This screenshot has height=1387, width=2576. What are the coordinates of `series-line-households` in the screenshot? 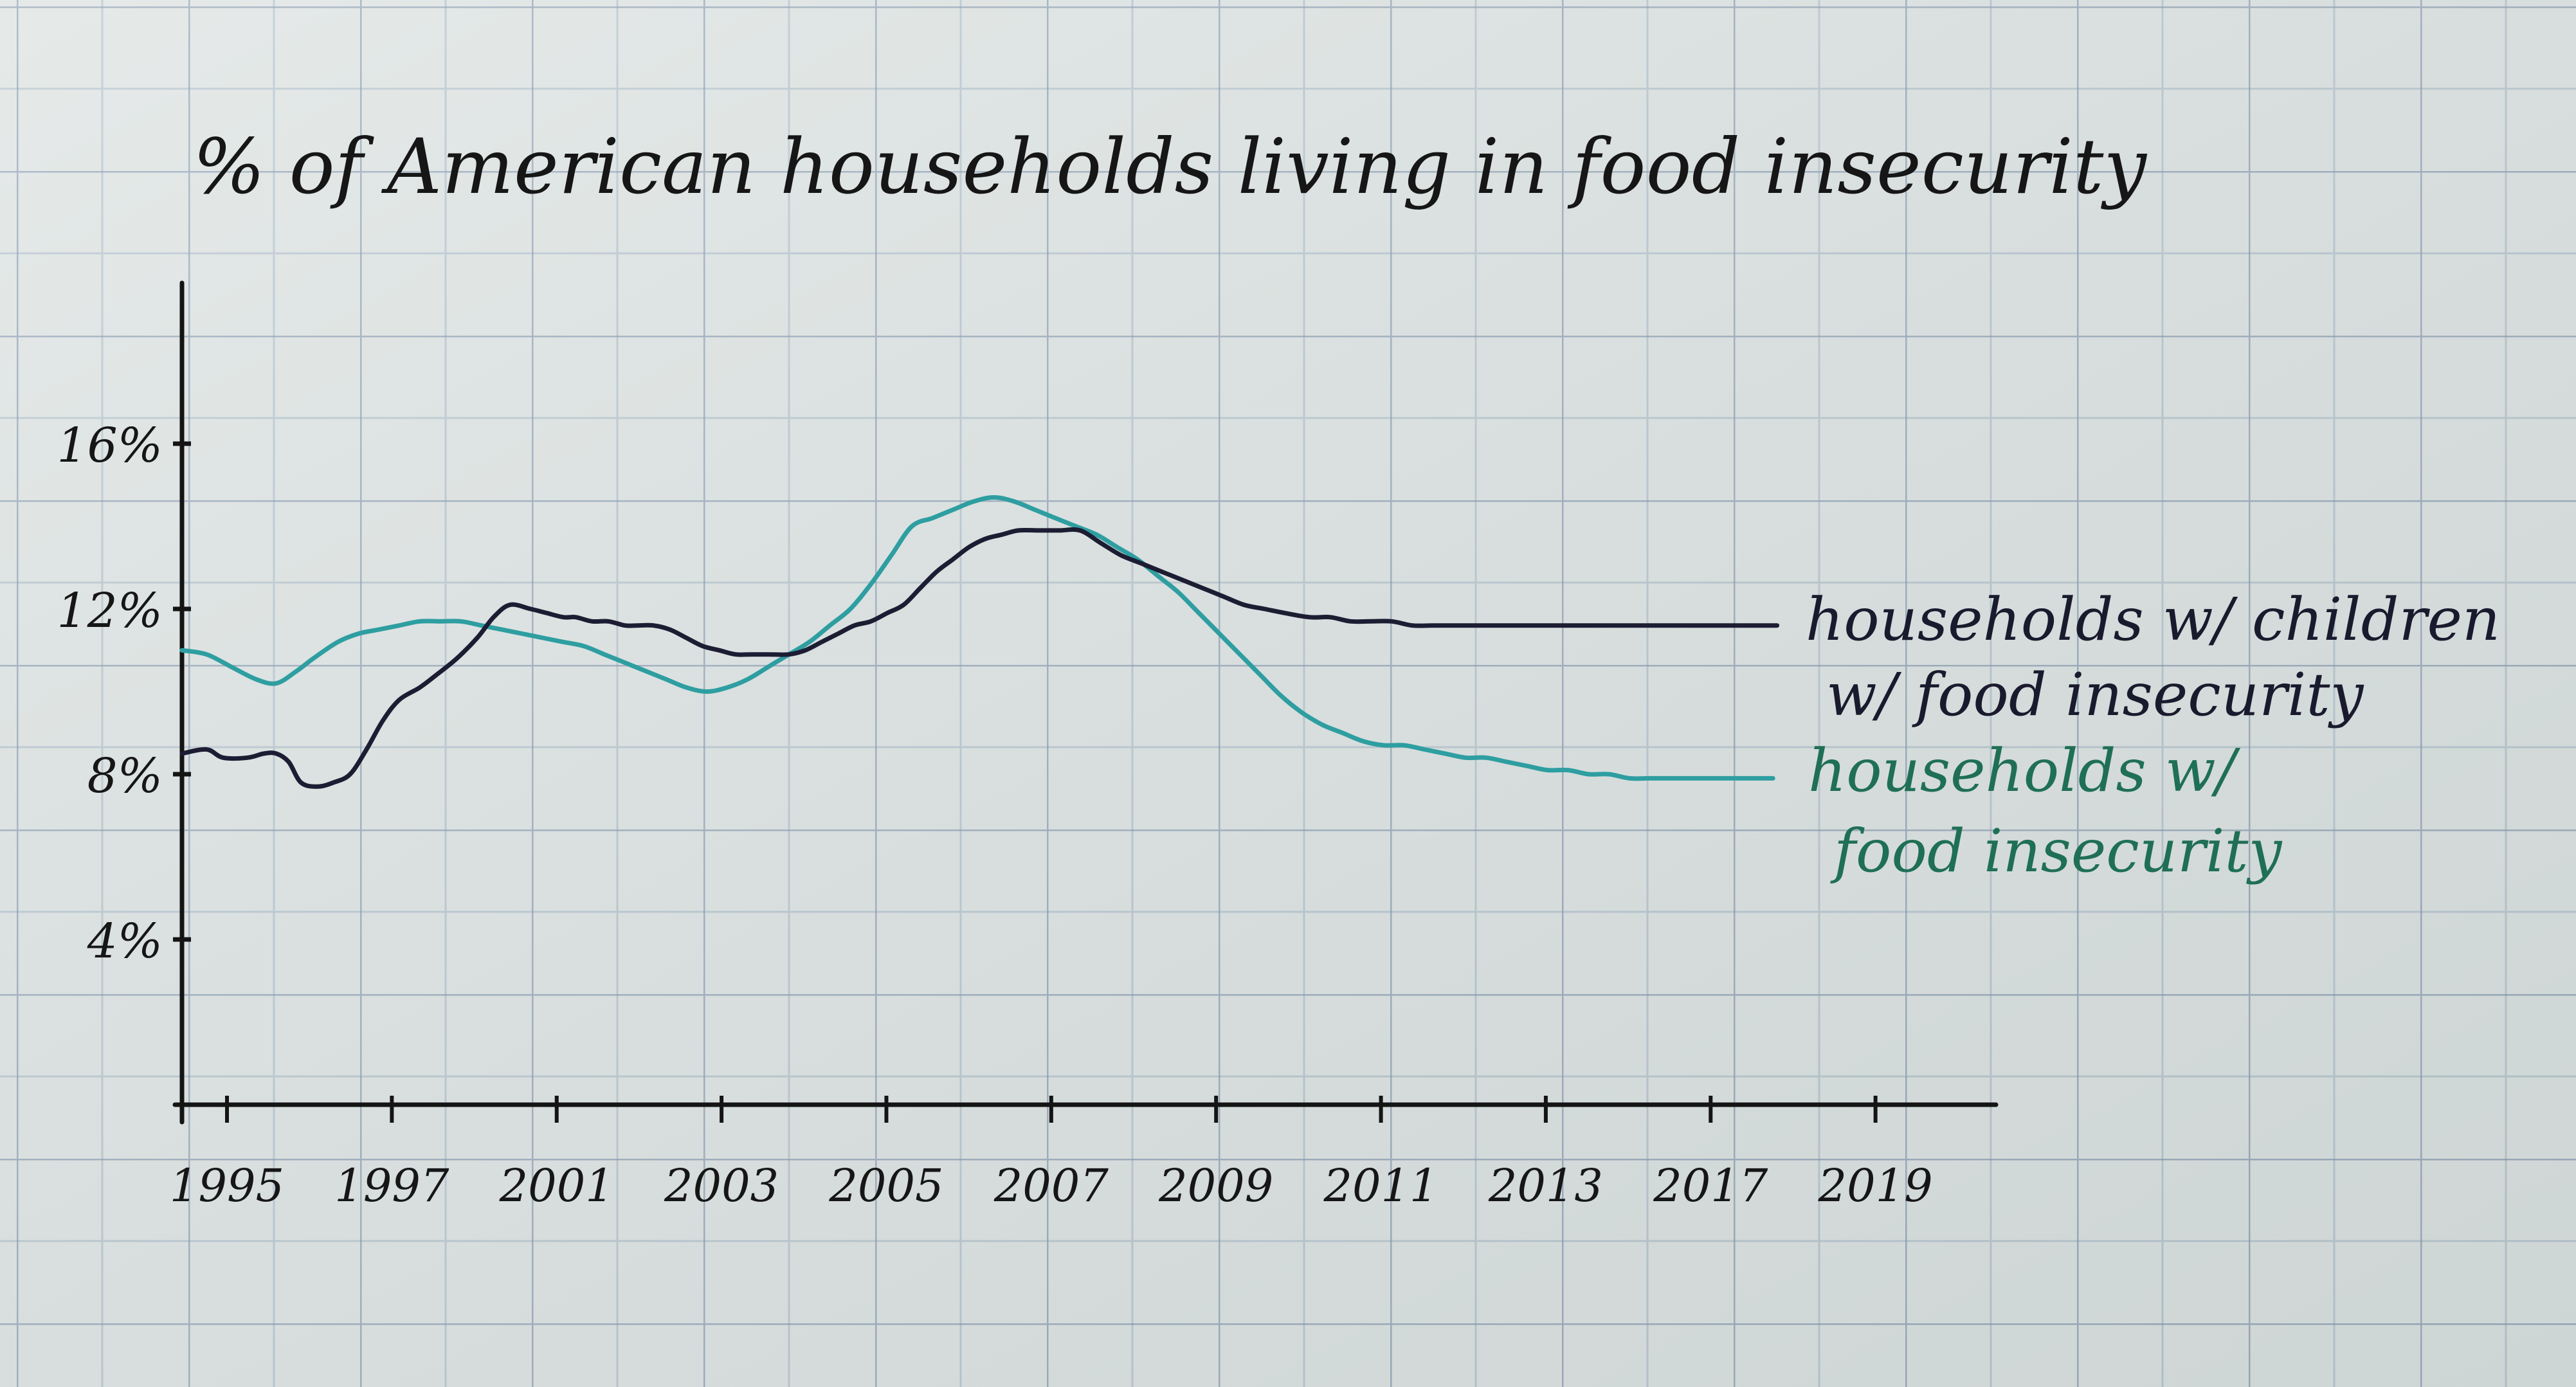 It's located at (977, 638).